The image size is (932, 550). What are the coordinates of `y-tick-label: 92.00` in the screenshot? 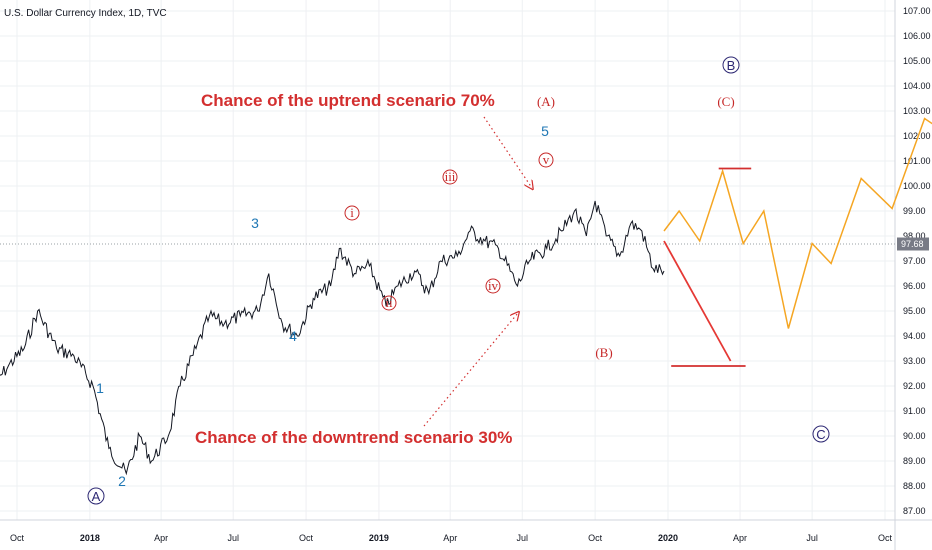 It's located at (914, 386).